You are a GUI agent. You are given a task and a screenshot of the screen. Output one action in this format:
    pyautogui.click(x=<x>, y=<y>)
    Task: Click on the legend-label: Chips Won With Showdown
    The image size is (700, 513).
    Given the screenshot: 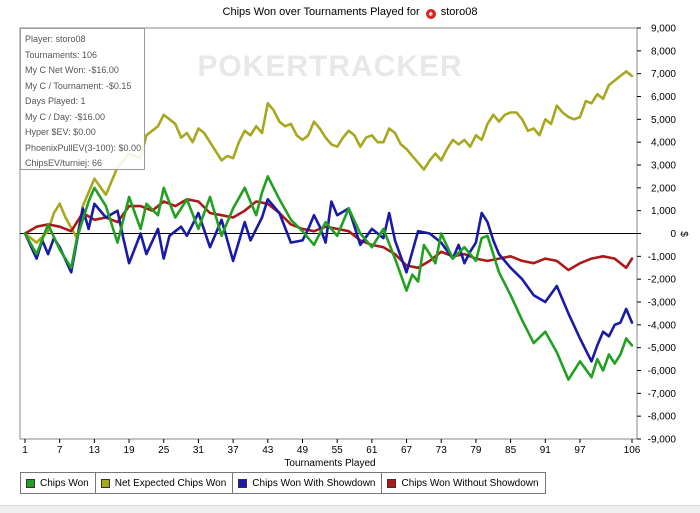 What is the action you would take?
    pyautogui.click(x=314, y=483)
    